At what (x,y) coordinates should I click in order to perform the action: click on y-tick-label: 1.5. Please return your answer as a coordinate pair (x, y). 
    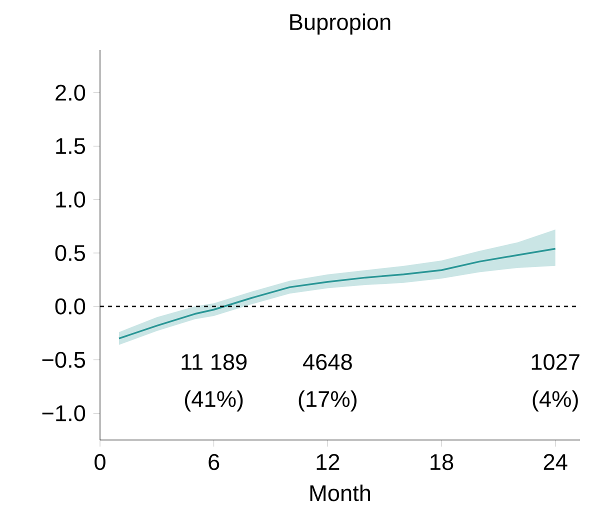
    Looking at the image, I should click on (71, 146).